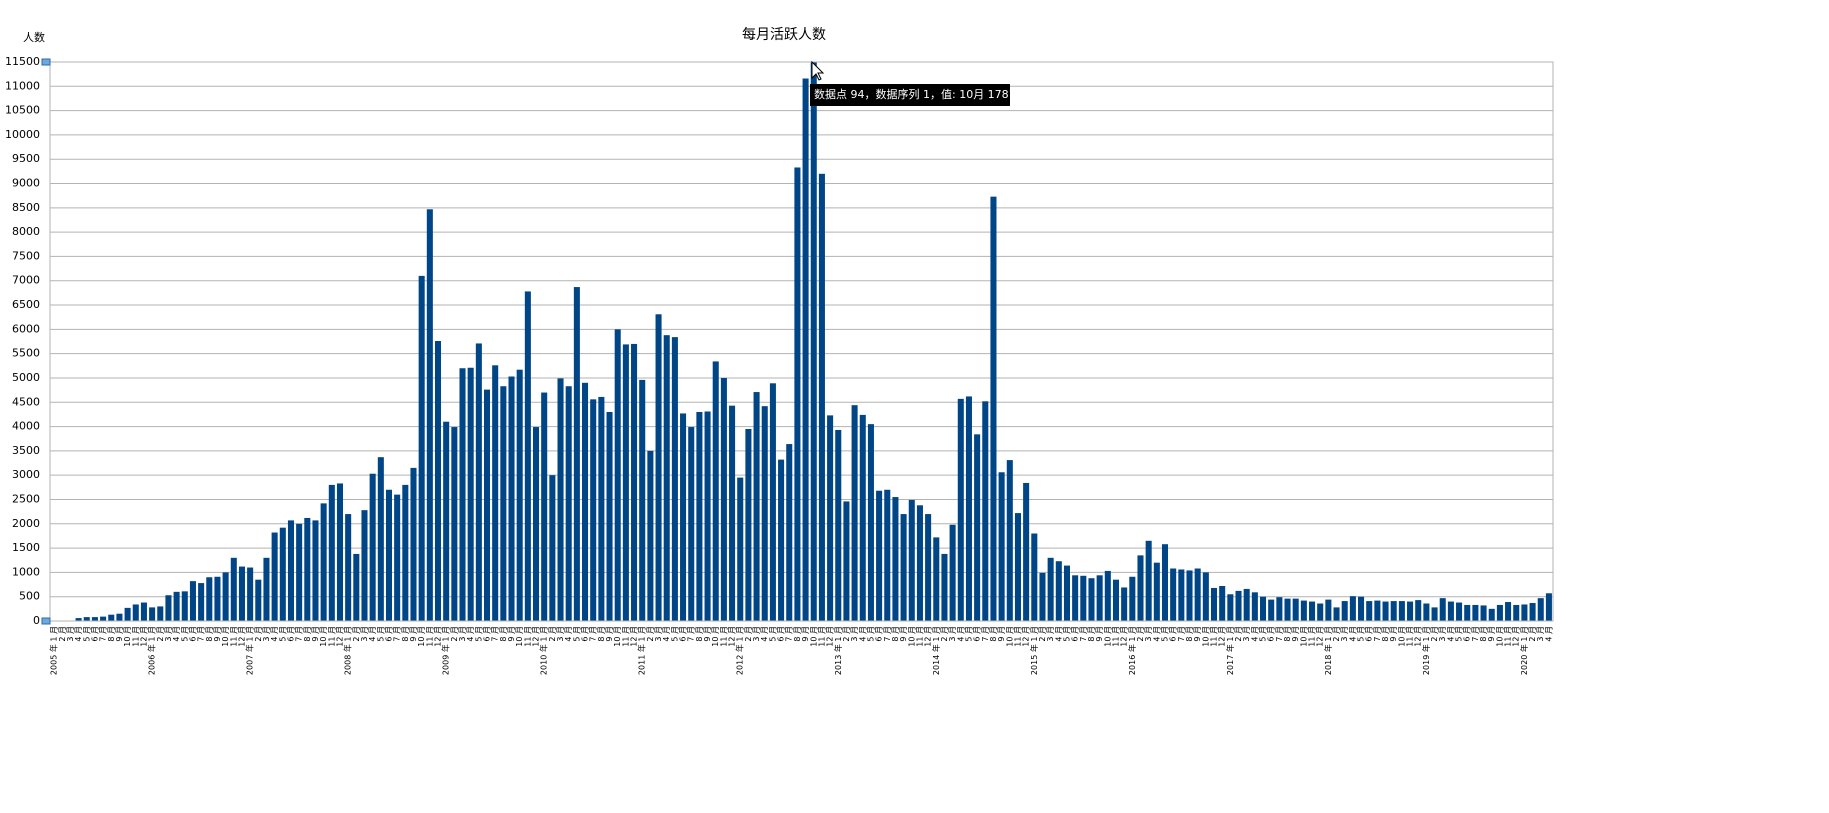 Image resolution: width=1829 pixels, height=813 pixels. I want to click on x-tick-label: 9 月, so click(413, 634).